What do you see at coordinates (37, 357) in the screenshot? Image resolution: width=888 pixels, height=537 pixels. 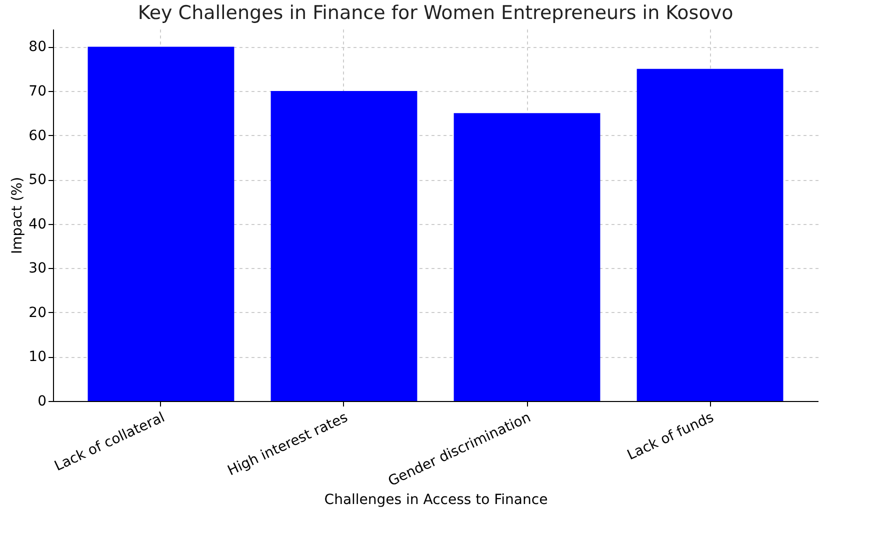 I see `y-tick-label: 10` at bounding box center [37, 357].